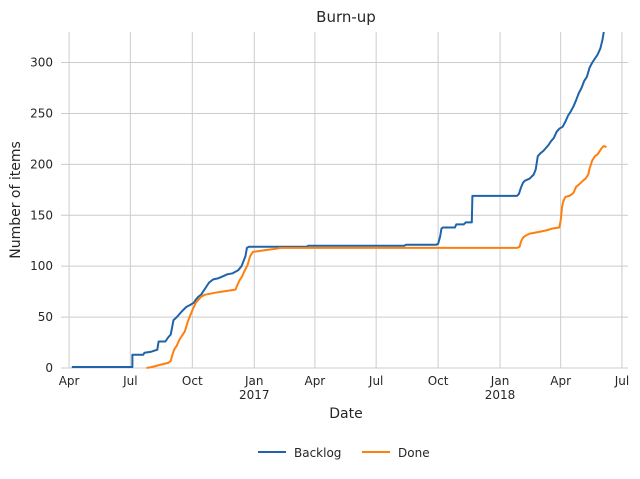 The height and width of the screenshot is (479, 640). What do you see at coordinates (500, 395) in the screenshot?
I see `x-tick-year-label: 2018` at bounding box center [500, 395].